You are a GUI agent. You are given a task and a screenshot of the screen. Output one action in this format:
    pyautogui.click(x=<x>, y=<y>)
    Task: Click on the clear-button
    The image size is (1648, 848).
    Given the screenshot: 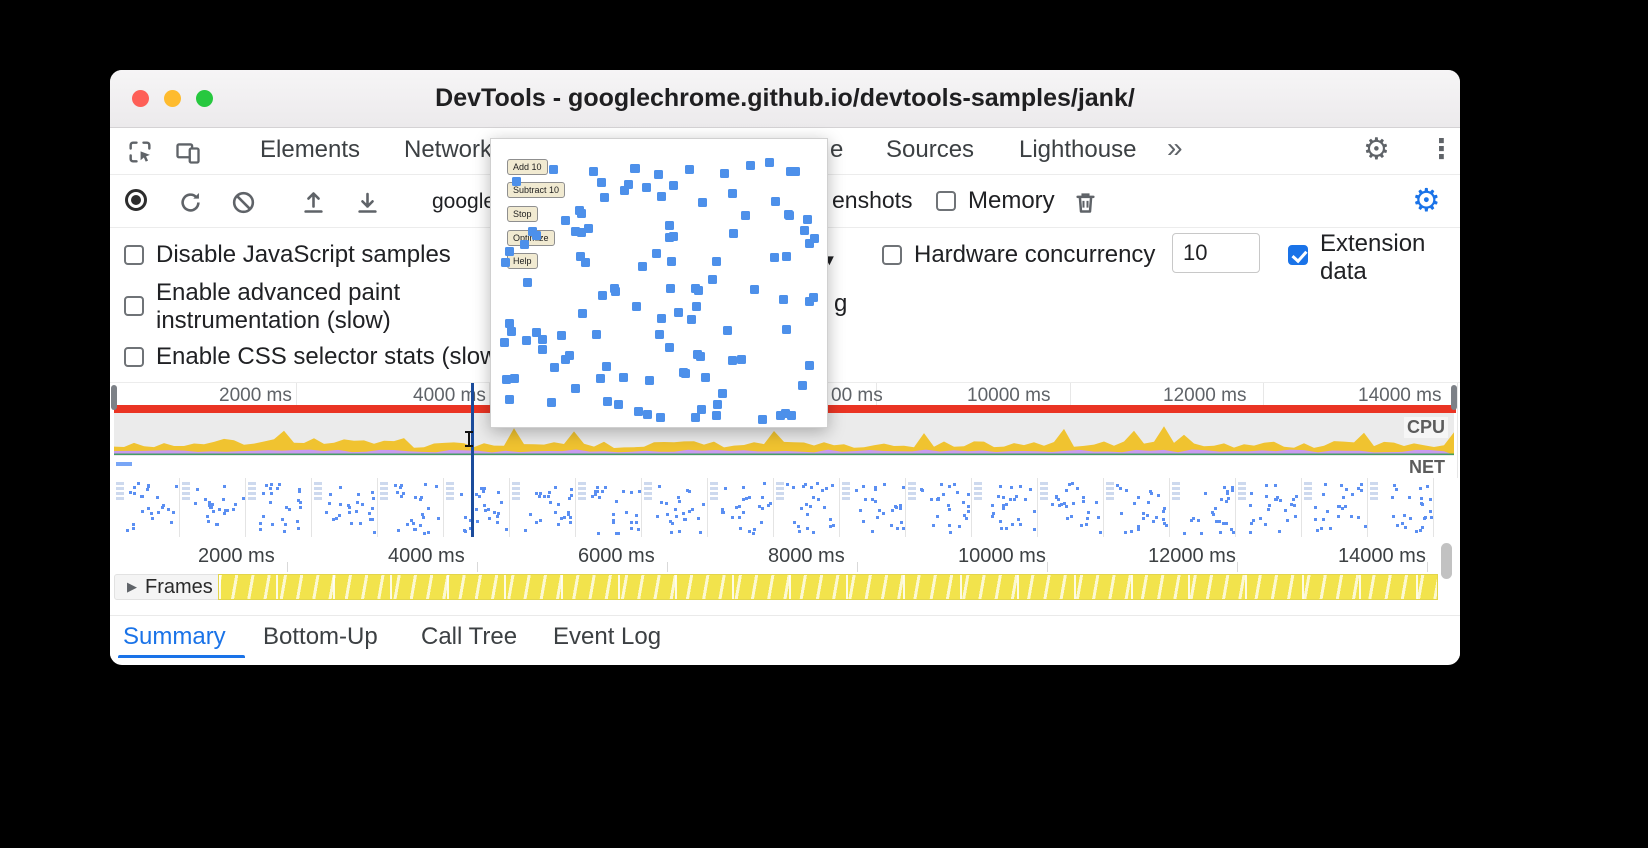 What is the action you would take?
    pyautogui.click(x=244, y=202)
    